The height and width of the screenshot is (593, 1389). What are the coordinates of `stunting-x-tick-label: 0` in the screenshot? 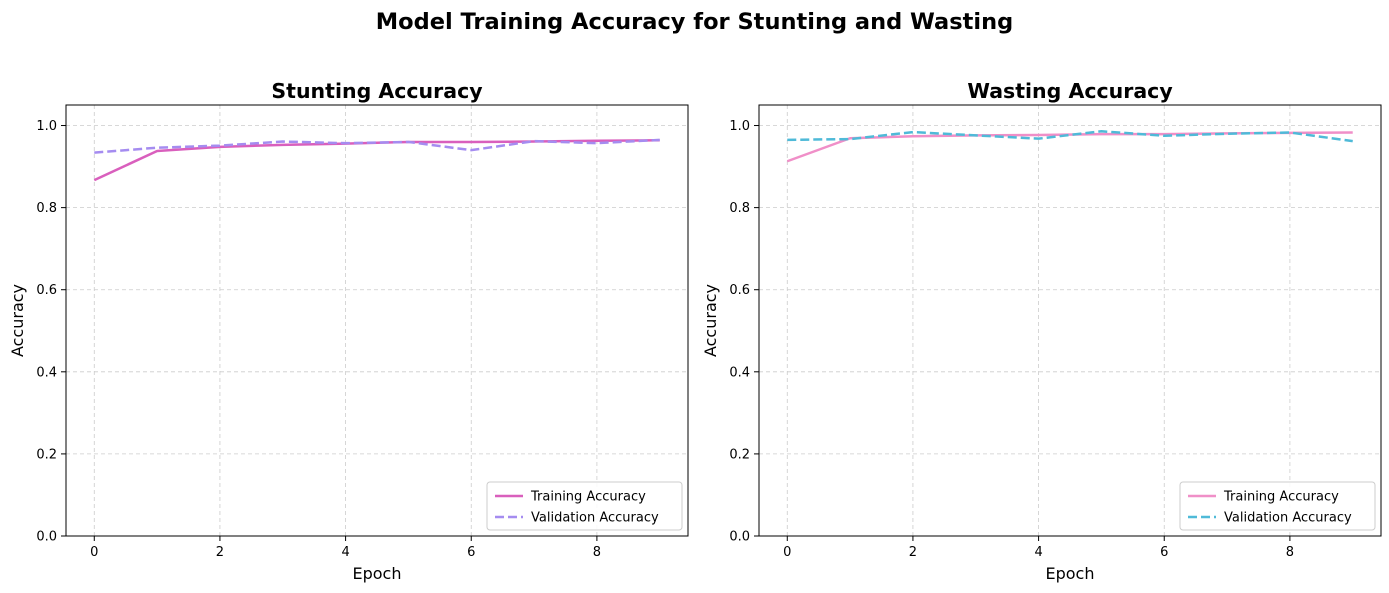 It's located at (94, 552).